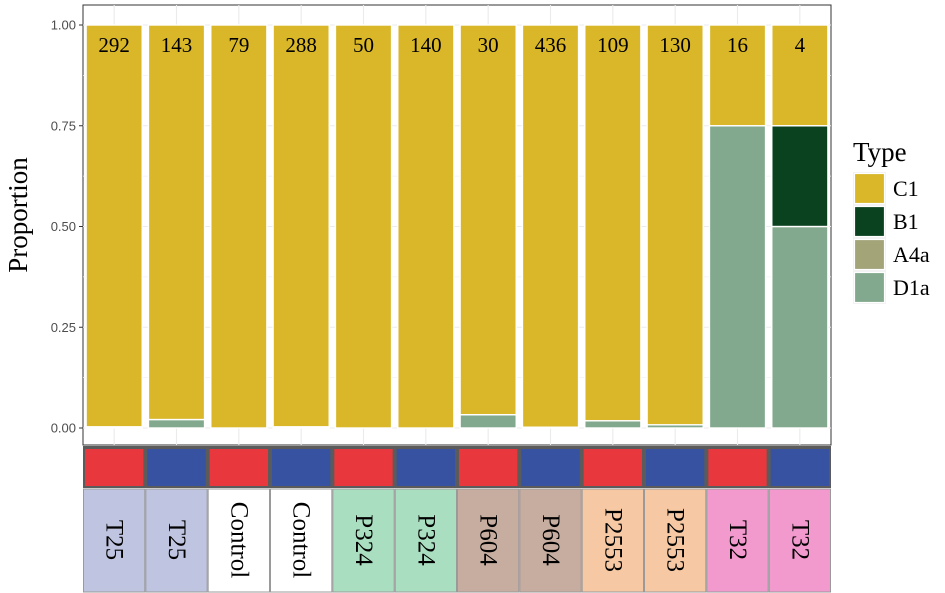 This screenshot has width=945, height=593. I want to click on legend-key-c1, so click(869, 188).